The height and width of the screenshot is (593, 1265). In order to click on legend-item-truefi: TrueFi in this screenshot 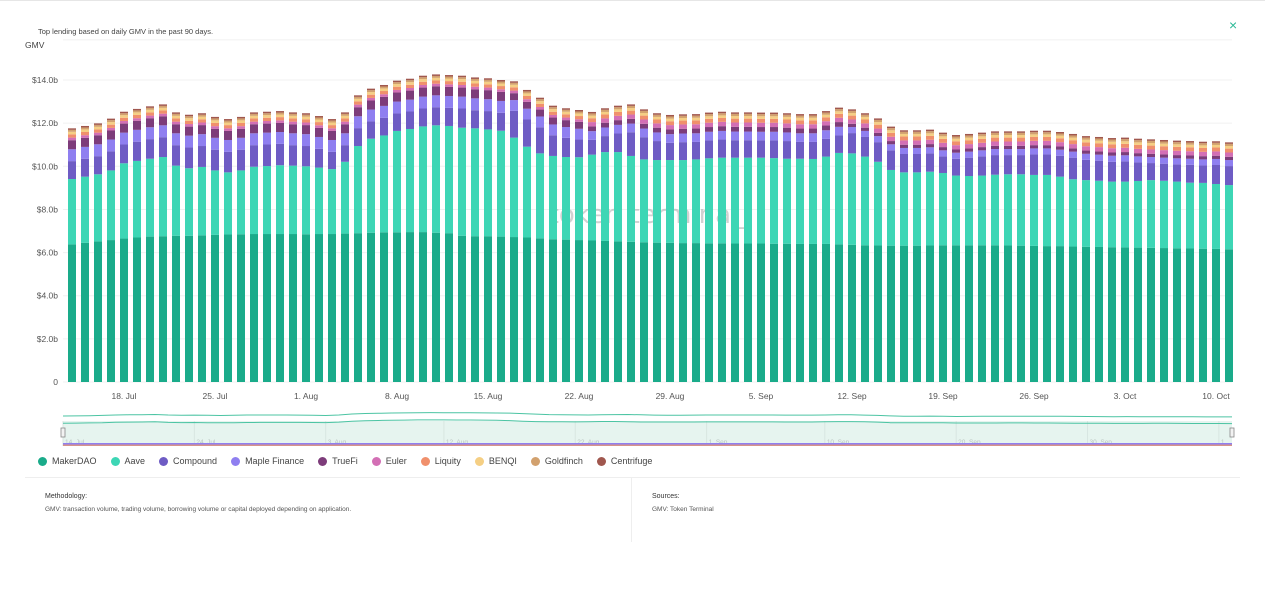, I will do `click(338, 461)`.